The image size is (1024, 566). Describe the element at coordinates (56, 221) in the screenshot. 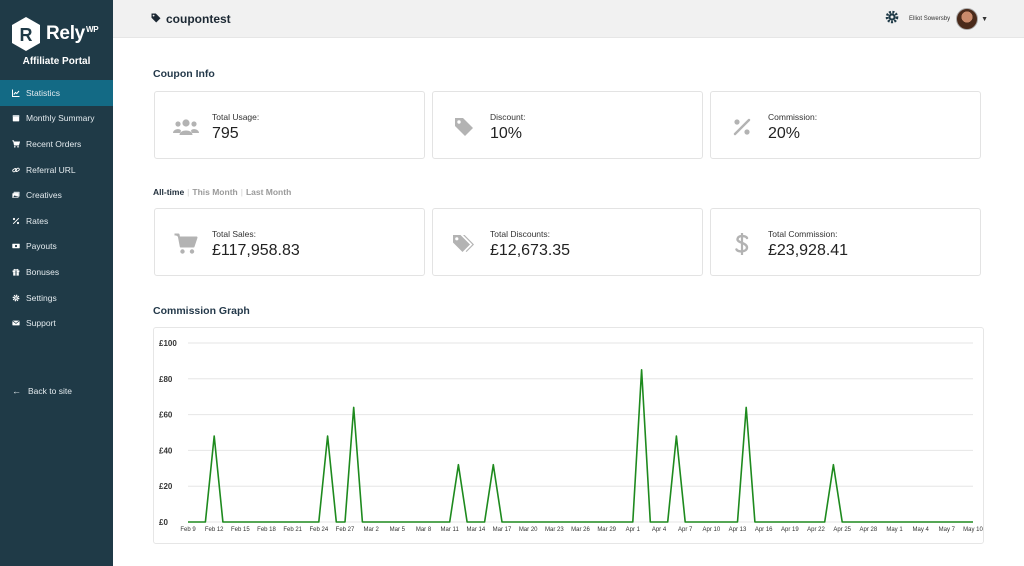

I see `sidebar-item-rates: Rates` at that location.